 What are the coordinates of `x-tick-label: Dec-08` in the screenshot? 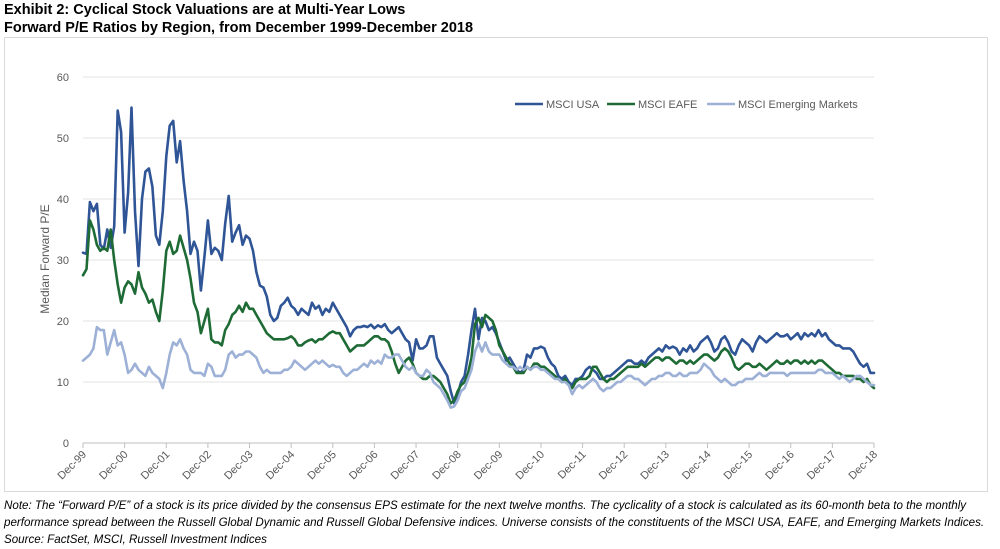 It's located at (447, 466).